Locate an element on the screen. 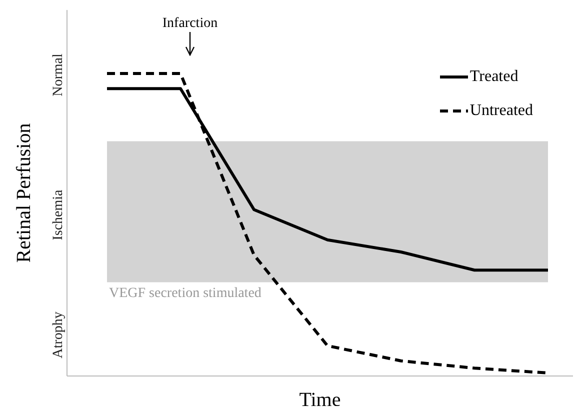 This screenshot has width=581, height=414. text: Infarction is located at coordinates (190, 24).